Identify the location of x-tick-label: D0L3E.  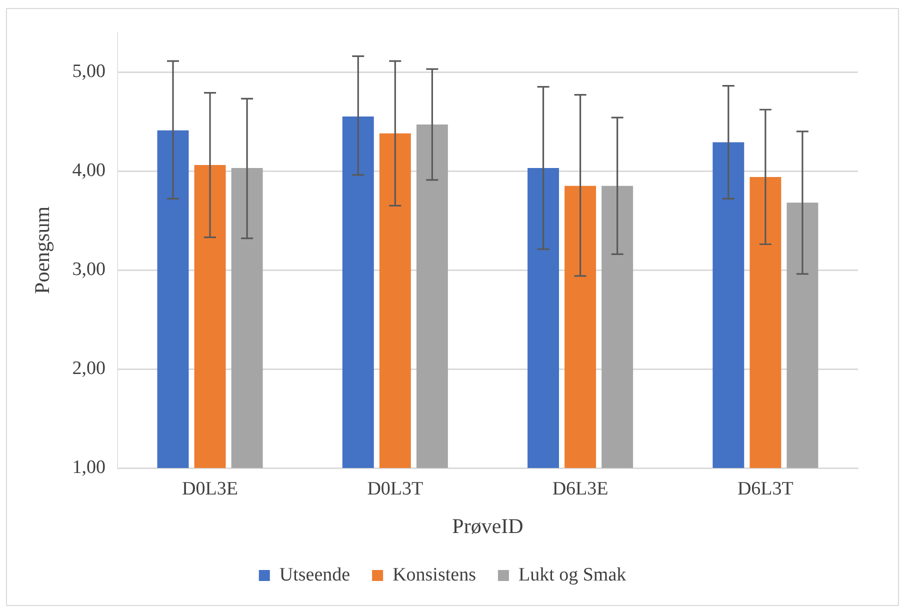
(210, 489).